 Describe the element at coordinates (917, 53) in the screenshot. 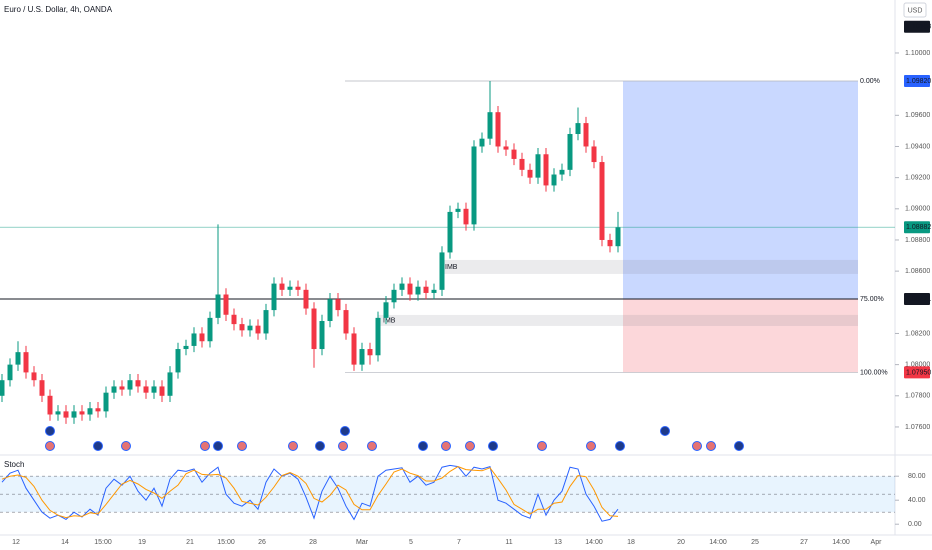

I see `y-tick-label: 1.10000` at that location.